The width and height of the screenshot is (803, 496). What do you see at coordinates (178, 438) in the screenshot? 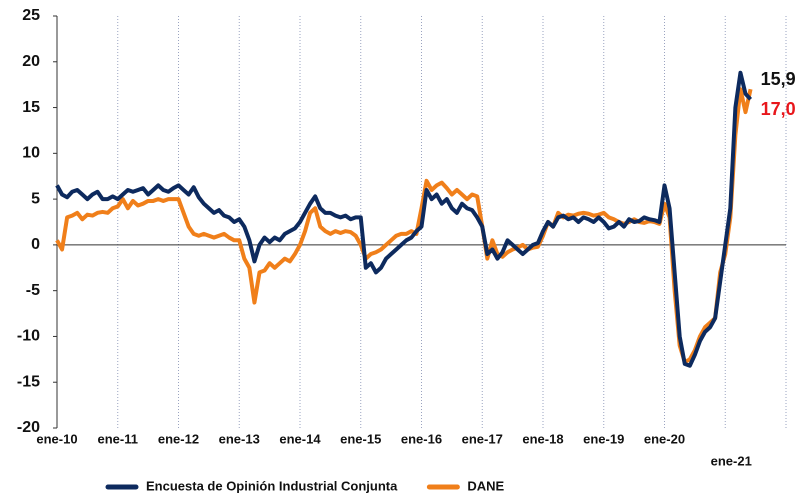
I see `x-tick-label: ene-12` at bounding box center [178, 438].